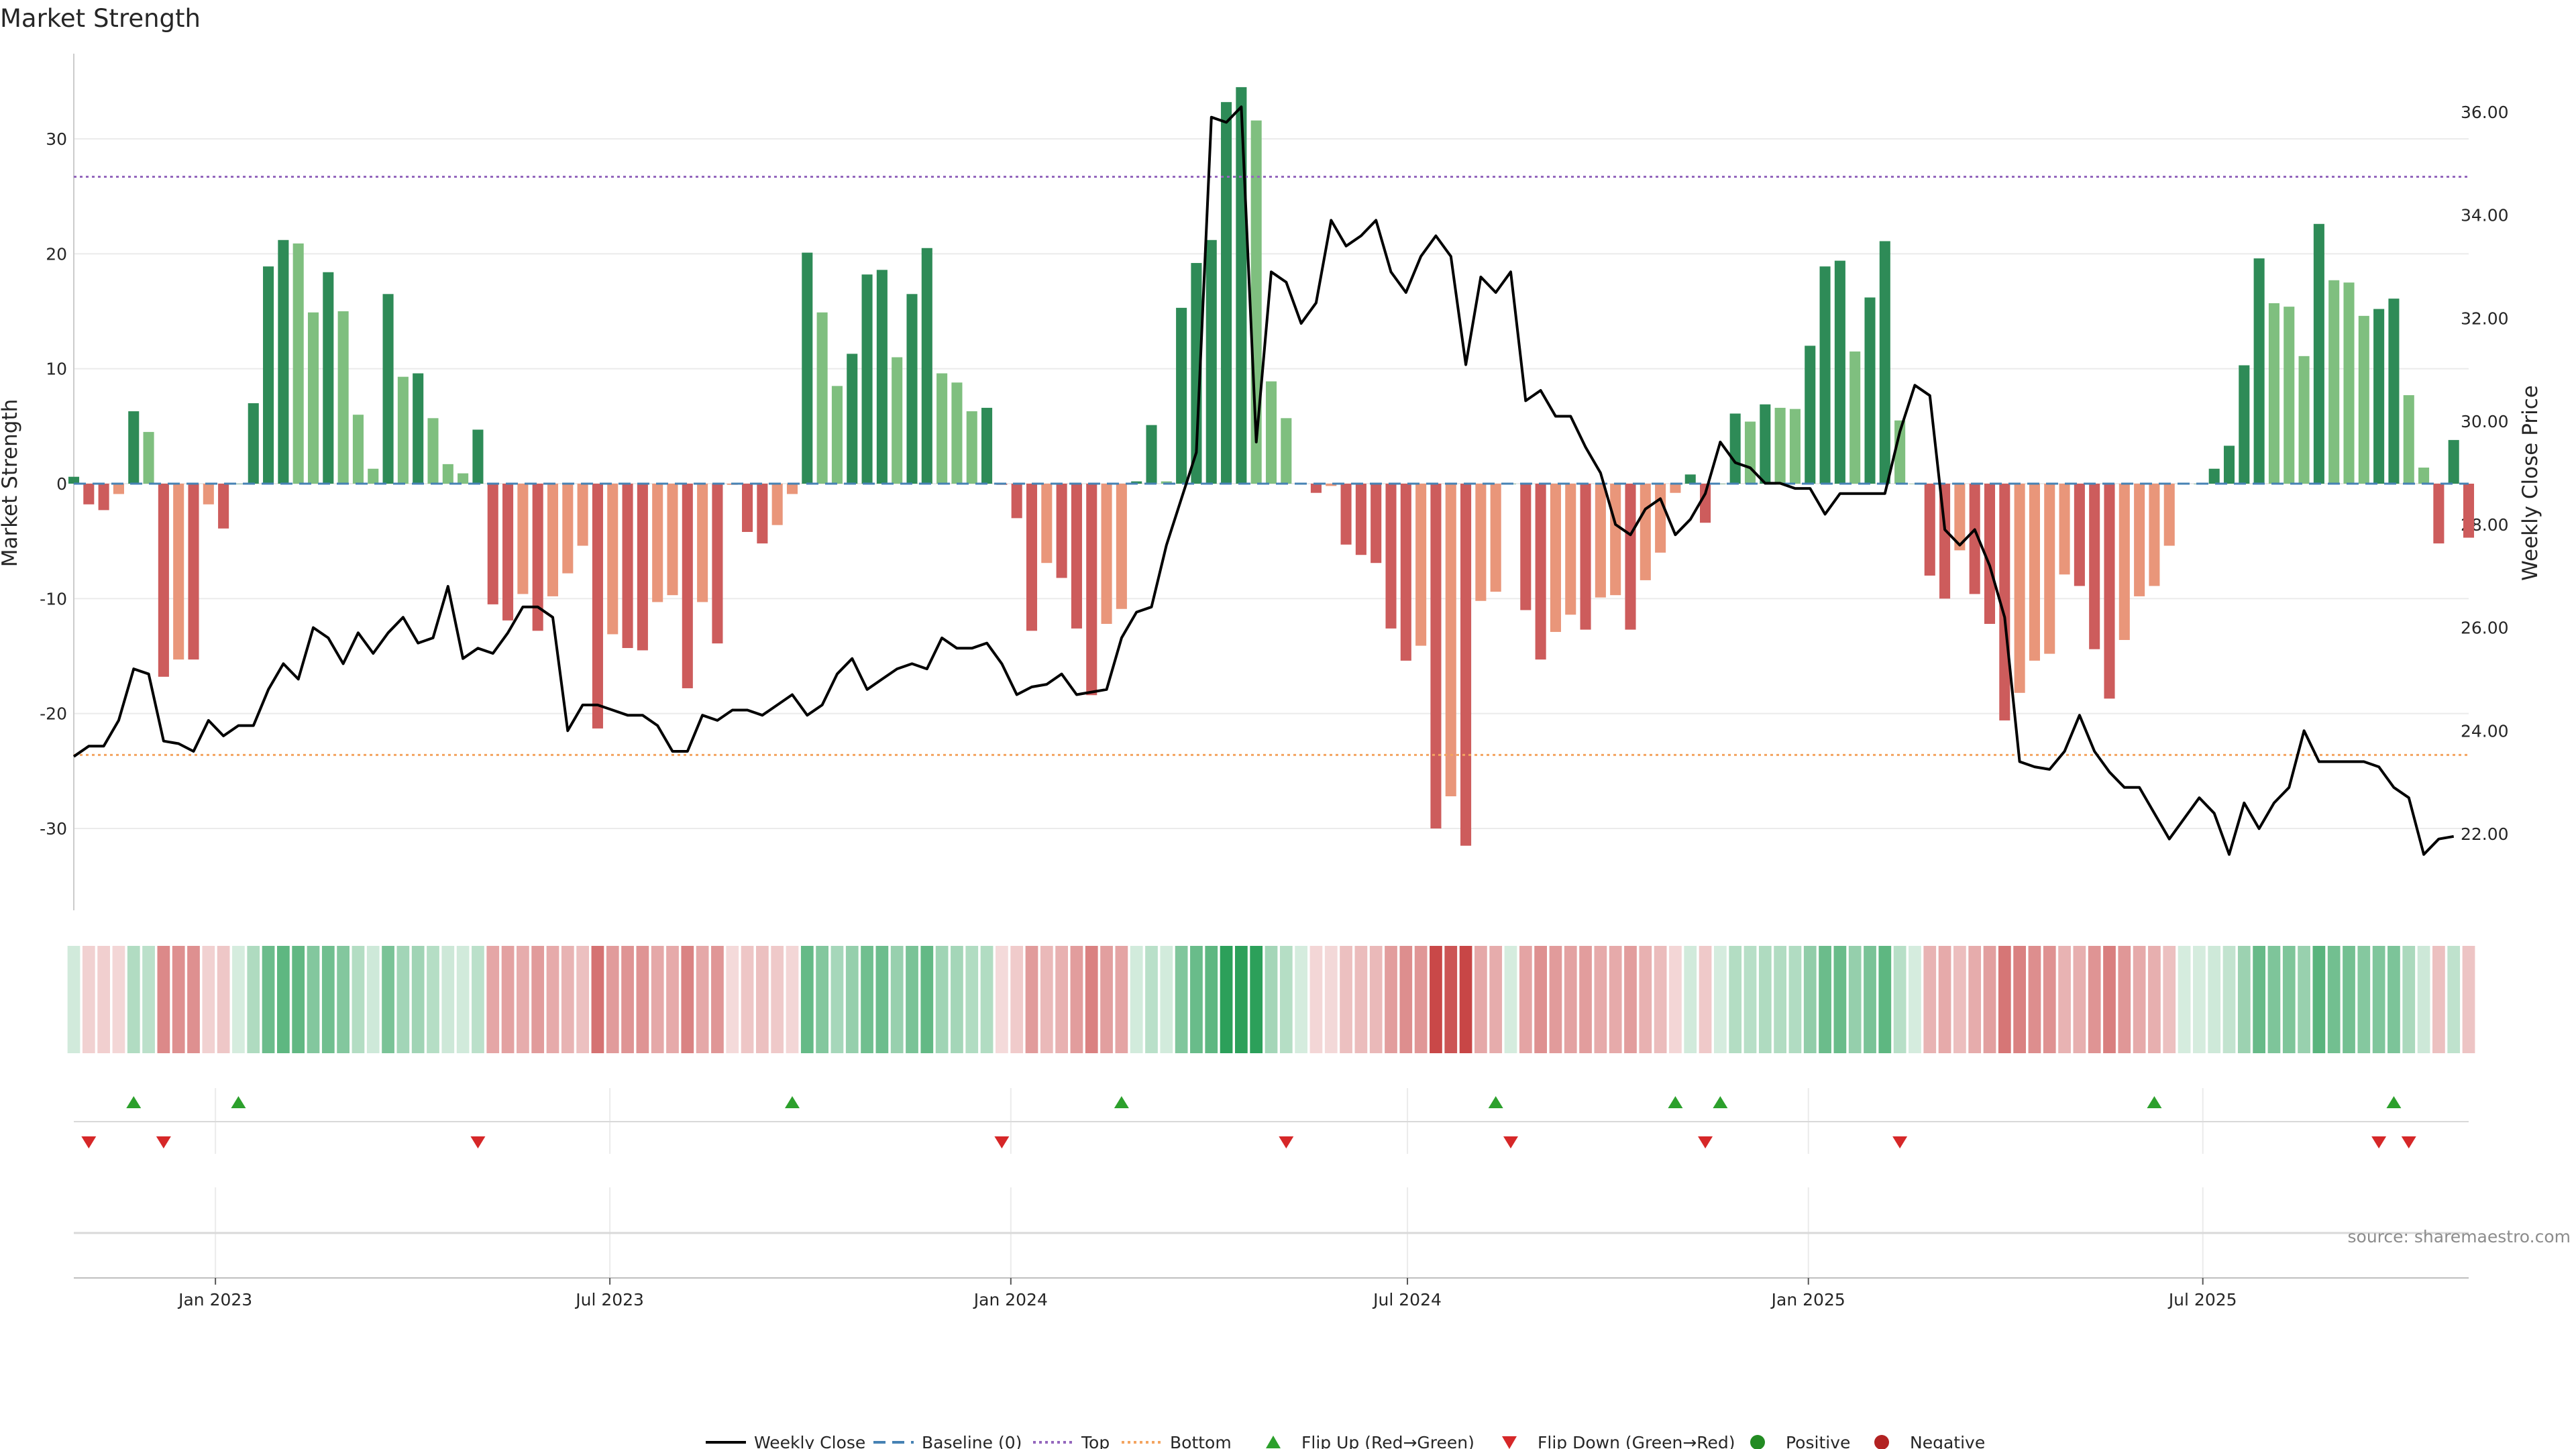 This screenshot has width=2576, height=1449. Describe the element at coordinates (1071, 1441) in the screenshot. I see `legend-item: Top` at that location.